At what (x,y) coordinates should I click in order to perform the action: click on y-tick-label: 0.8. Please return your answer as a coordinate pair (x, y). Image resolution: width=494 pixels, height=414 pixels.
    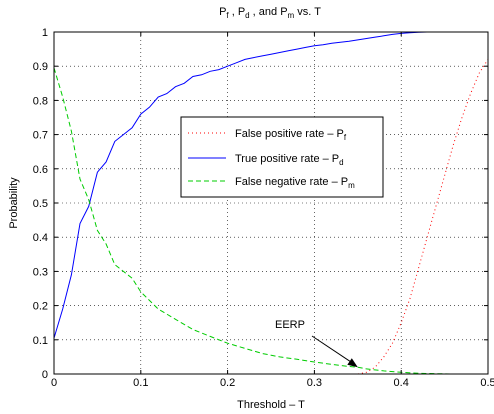
    Looking at the image, I should click on (40, 101).